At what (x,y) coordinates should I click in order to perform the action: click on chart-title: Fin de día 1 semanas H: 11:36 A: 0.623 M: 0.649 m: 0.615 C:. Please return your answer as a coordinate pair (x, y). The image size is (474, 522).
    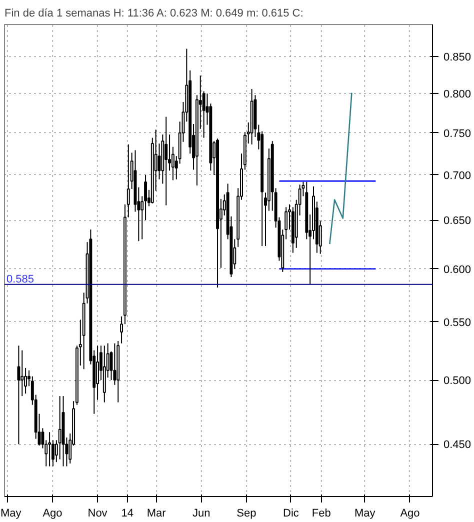
    Looking at the image, I should click on (154, 14).